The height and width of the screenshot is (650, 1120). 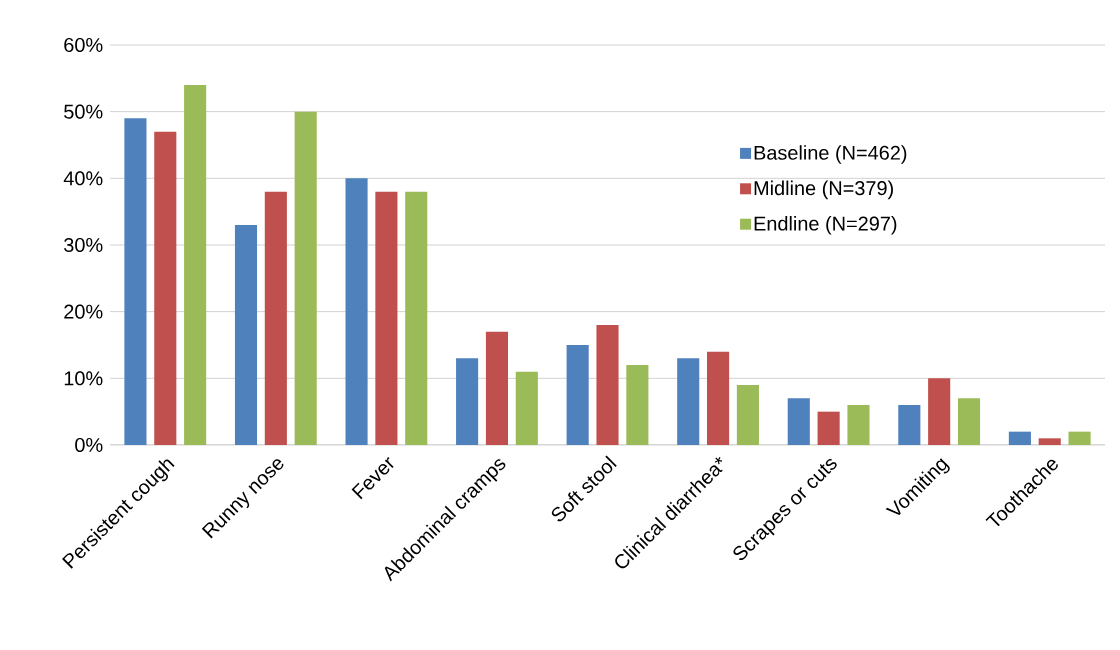 I want to click on y-tick-label: 10%, so click(x=83, y=378).